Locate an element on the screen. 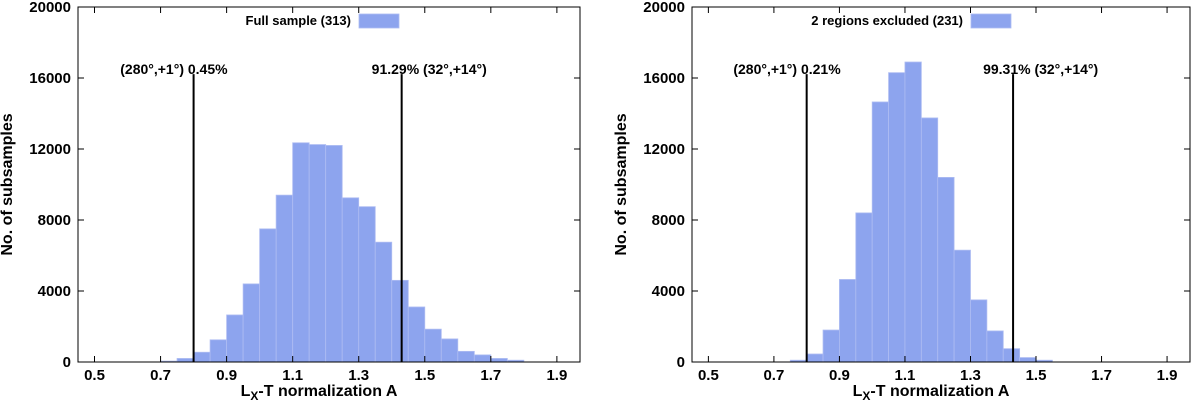 The height and width of the screenshot is (402, 1200). legend-label: Full sample (313) is located at coordinates (298, 20).